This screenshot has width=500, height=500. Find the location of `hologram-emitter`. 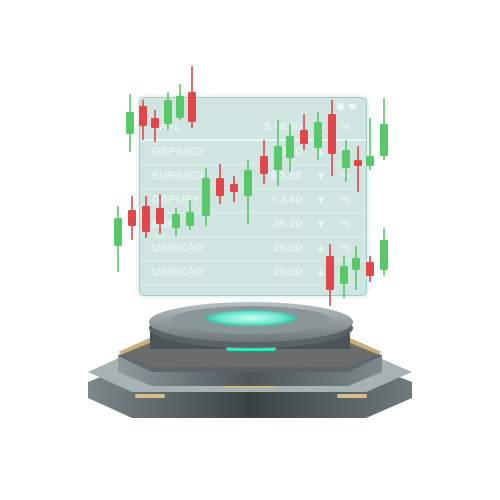

hologram-emitter is located at coordinates (251, 318).